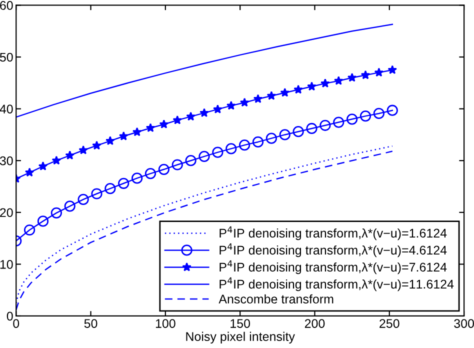  What do you see at coordinates (333, 250) in the screenshot?
I see `legend-label: P$^{4}$IP denoising transform,λ*(v−u)=4.6124` at bounding box center [333, 250].